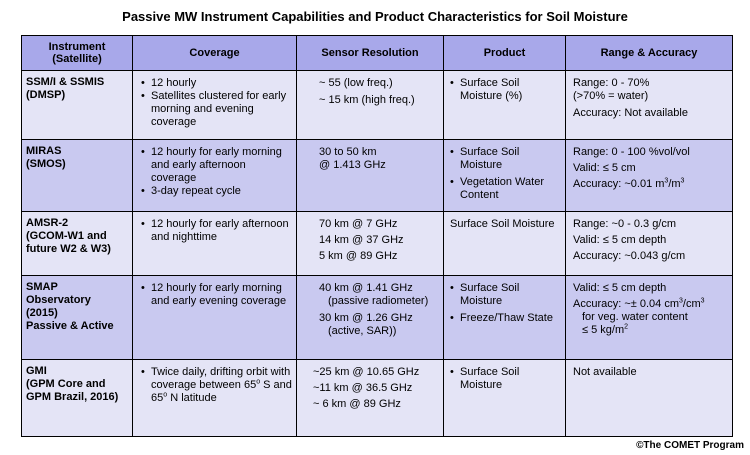 The image size is (750, 455). Describe the element at coordinates (44, 151) in the screenshot. I see `instrument-name: MIRAS` at that location.